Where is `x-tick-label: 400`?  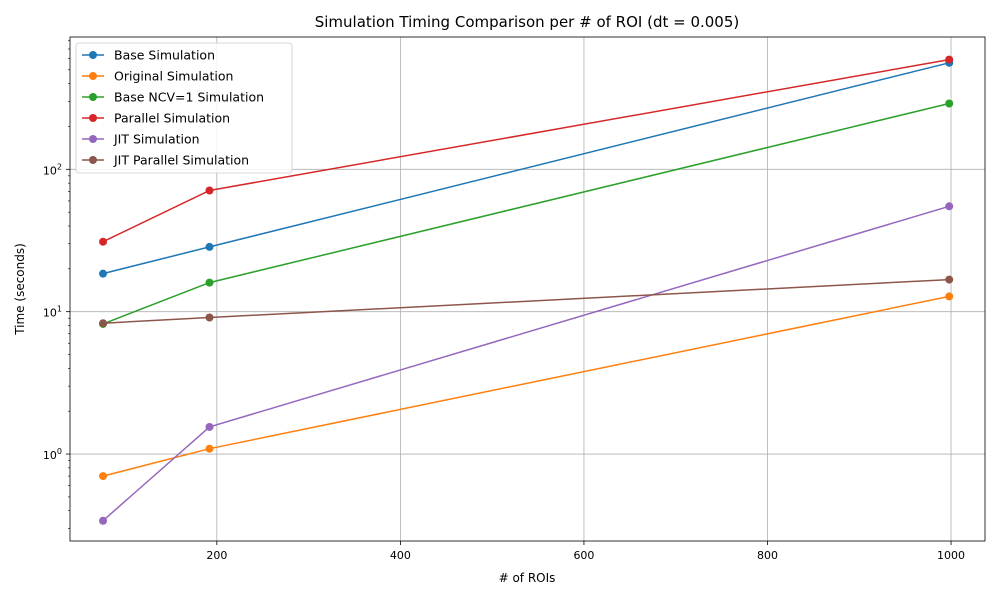
x-tick-label: 400 is located at coordinates (400, 555).